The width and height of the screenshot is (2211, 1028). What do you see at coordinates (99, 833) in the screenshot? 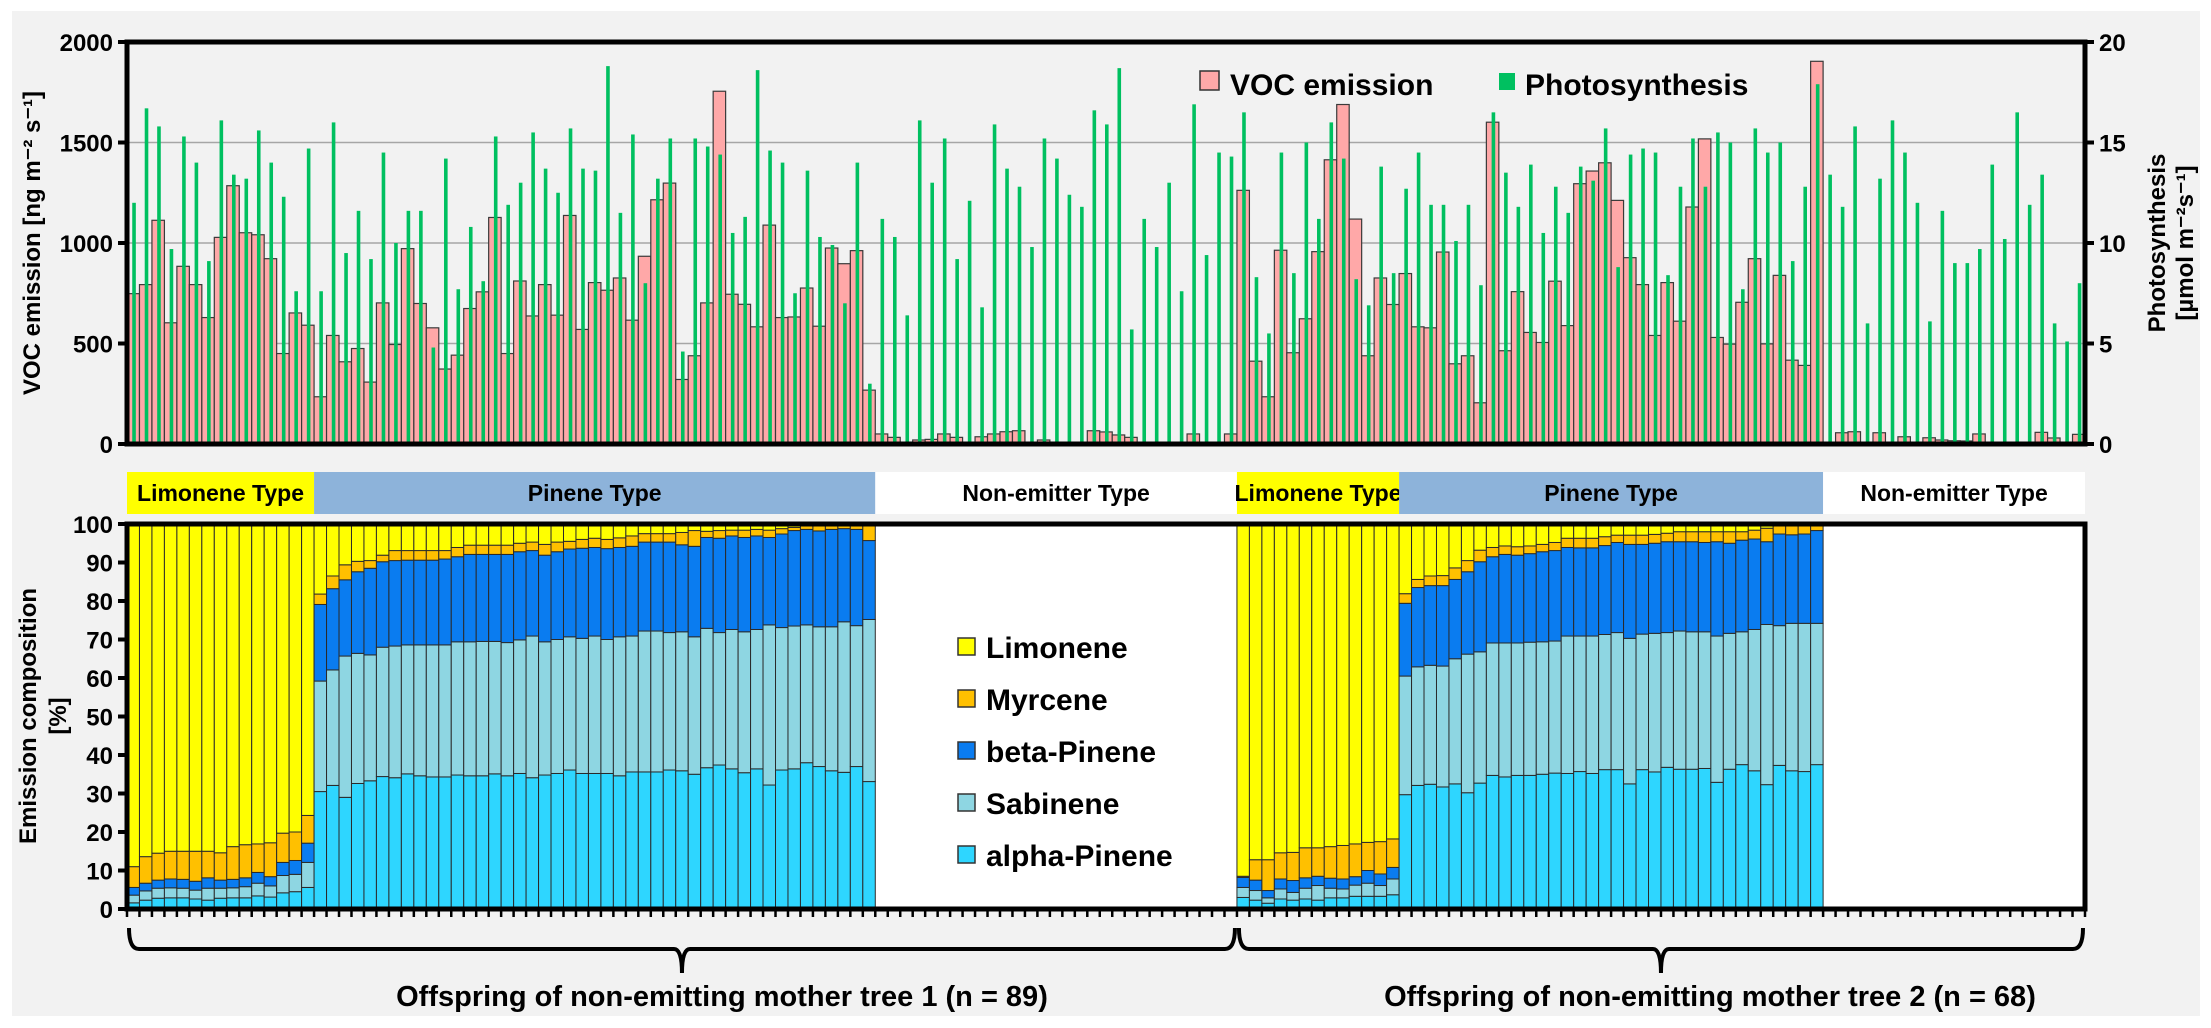
I see `composition-tick-label: 20` at bounding box center [99, 833].